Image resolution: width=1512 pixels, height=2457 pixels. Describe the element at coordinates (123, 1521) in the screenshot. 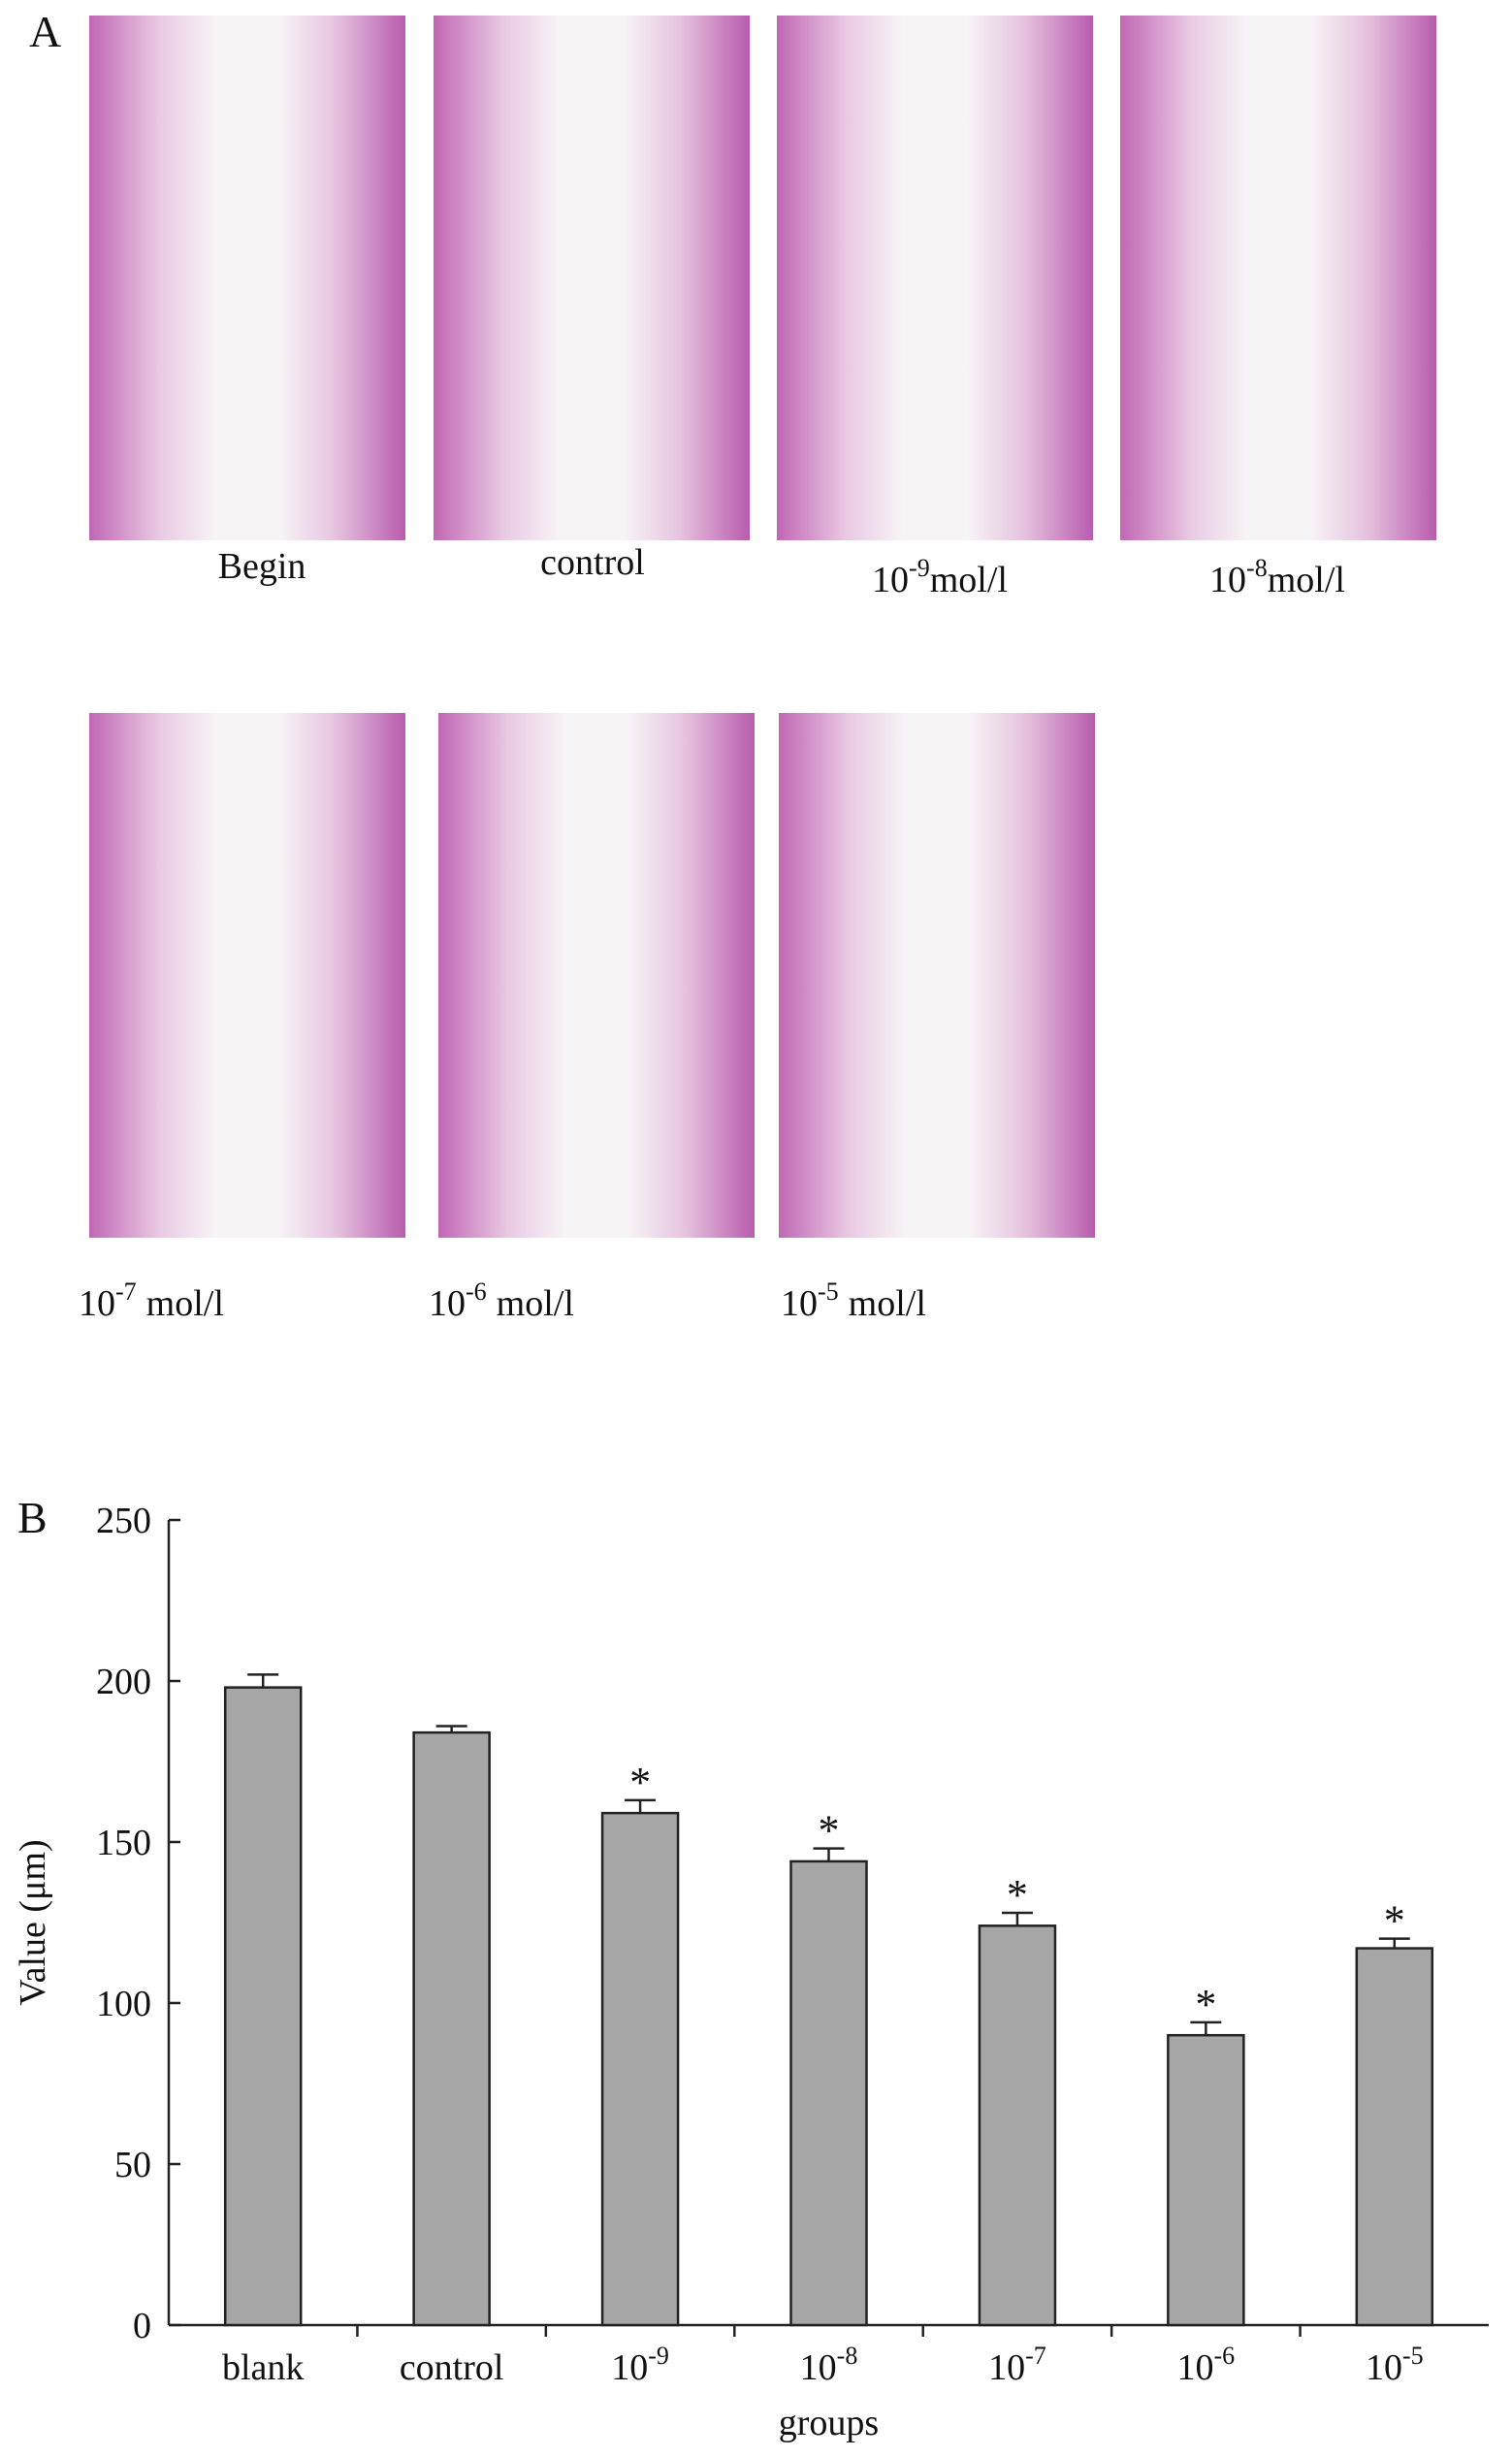

I see `y-tick-label: 250` at that location.